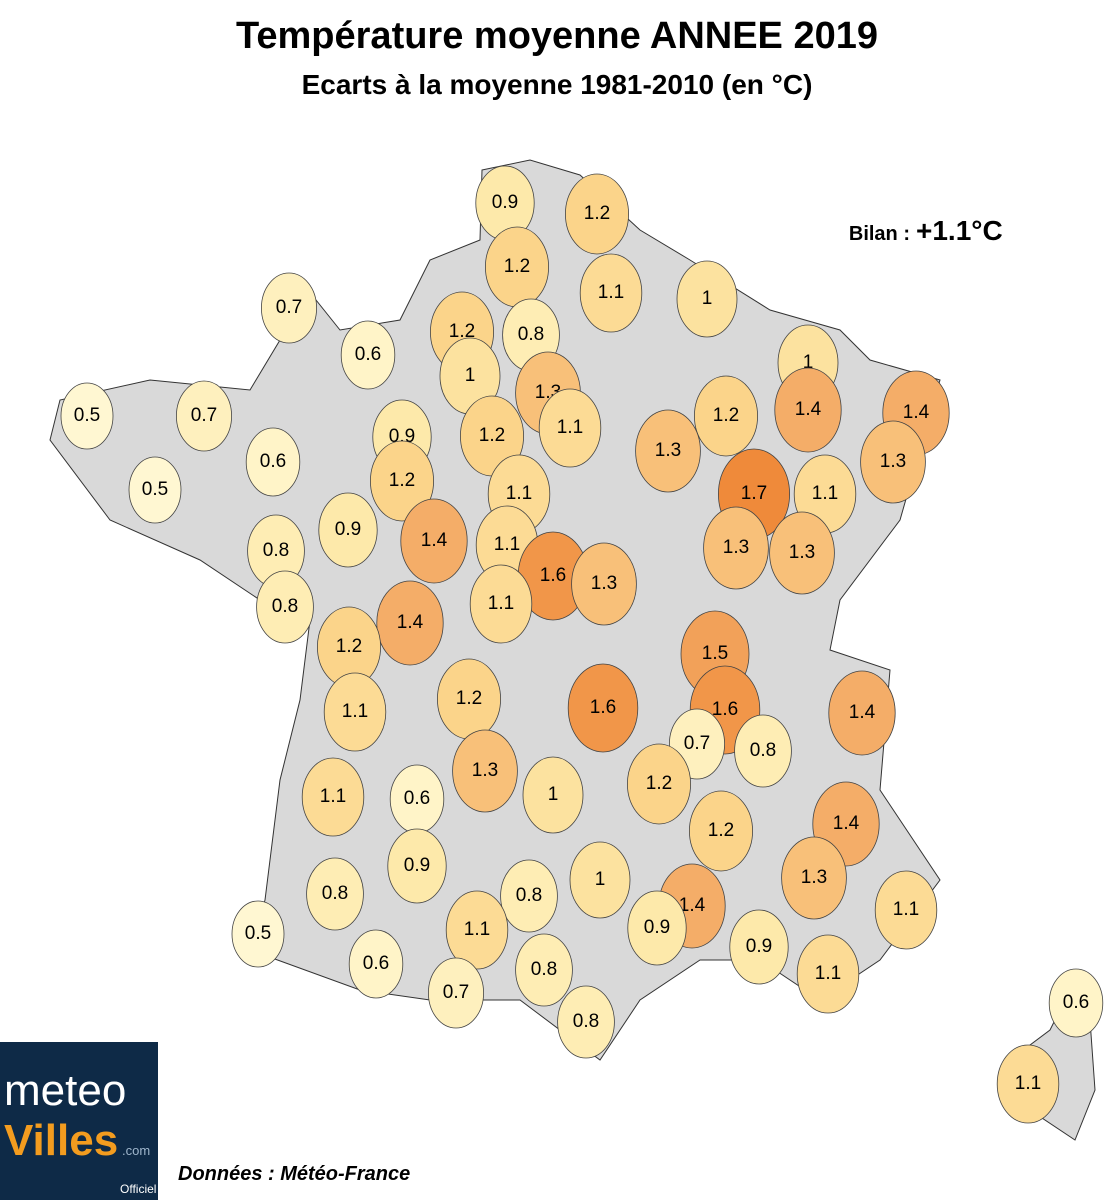 Image resolution: width=1118 pixels, height=1200 pixels. What do you see at coordinates (294, 1174) in the screenshot?
I see `source: Données : Météo-France` at bounding box center [294, 1174].